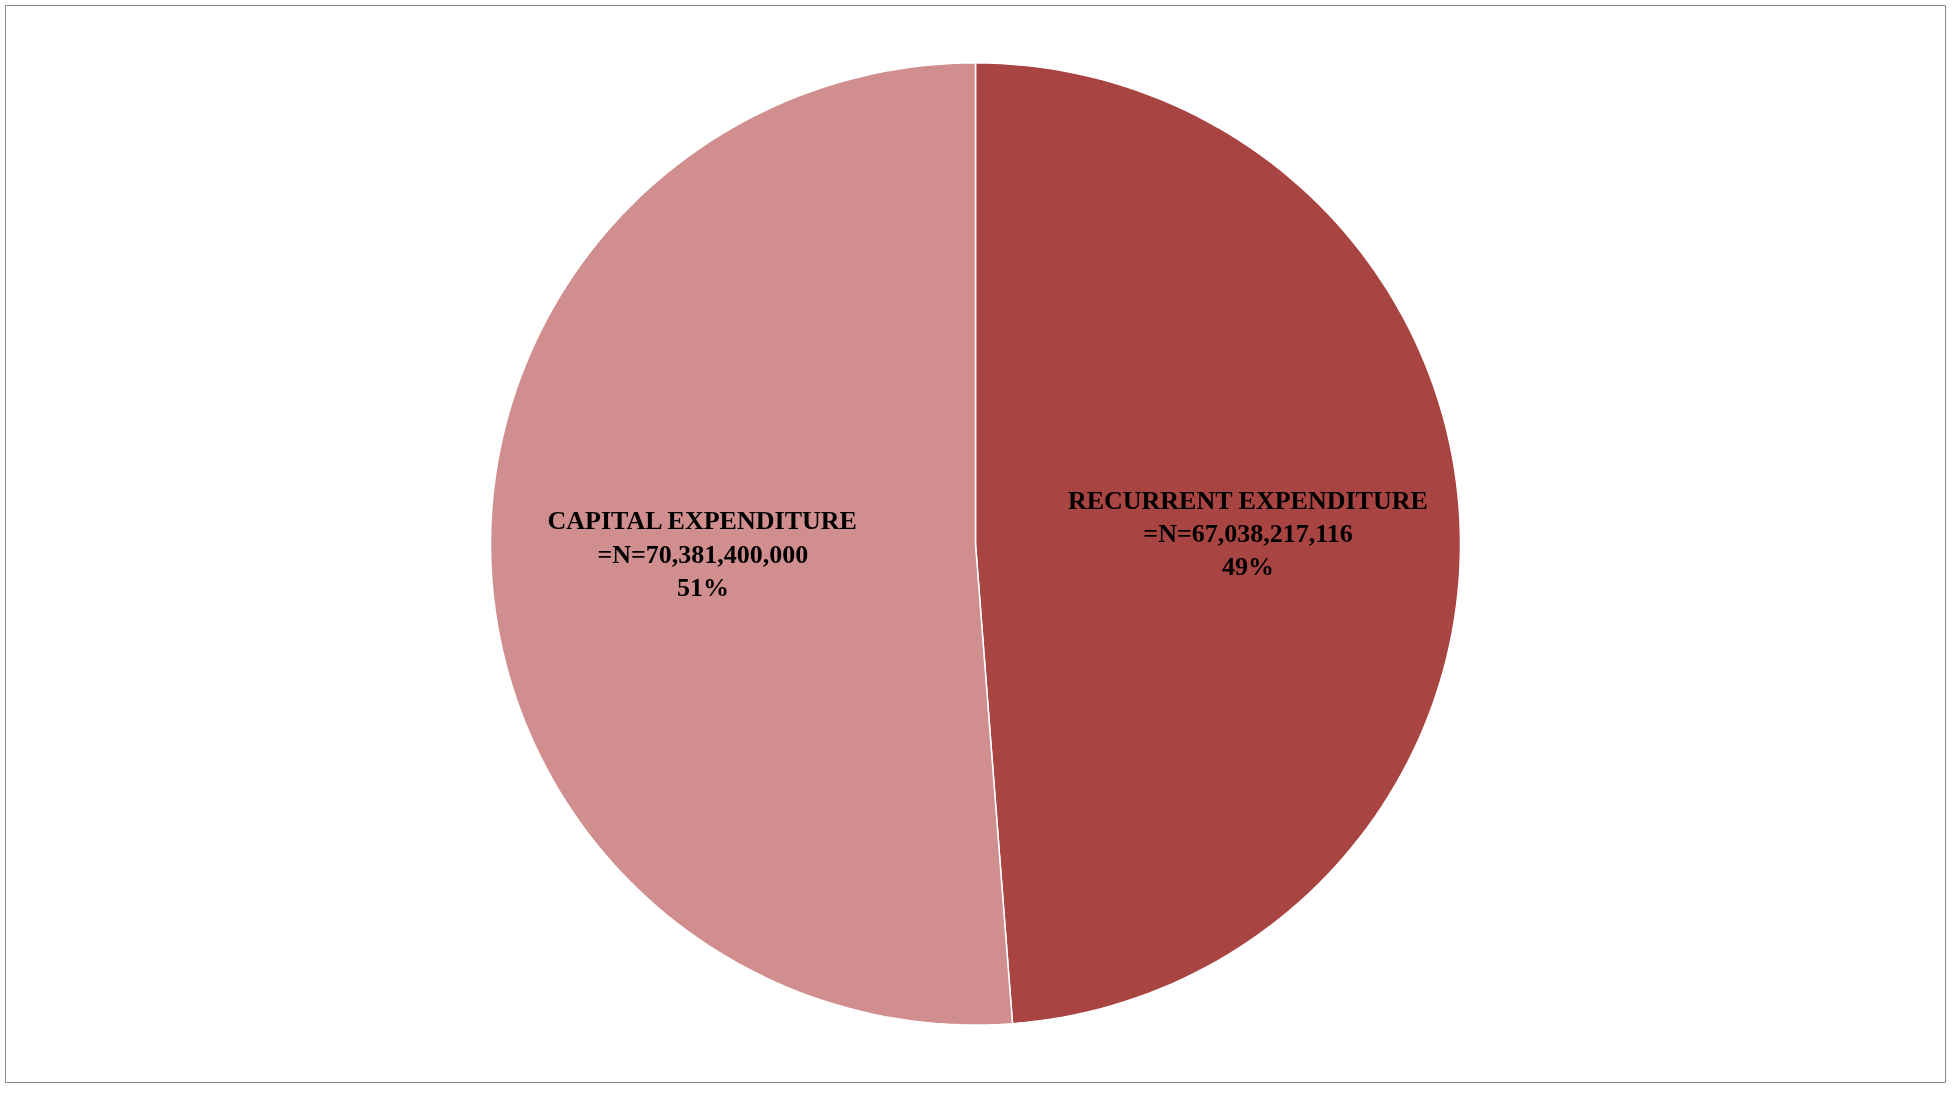 The width and height of the screenshot is (1960, 1097). What do you see at coordinates (703, 571) in the screenshot?
I see `data-label: =N=70,381,400,000 51%` at bounding box center [703, 571].